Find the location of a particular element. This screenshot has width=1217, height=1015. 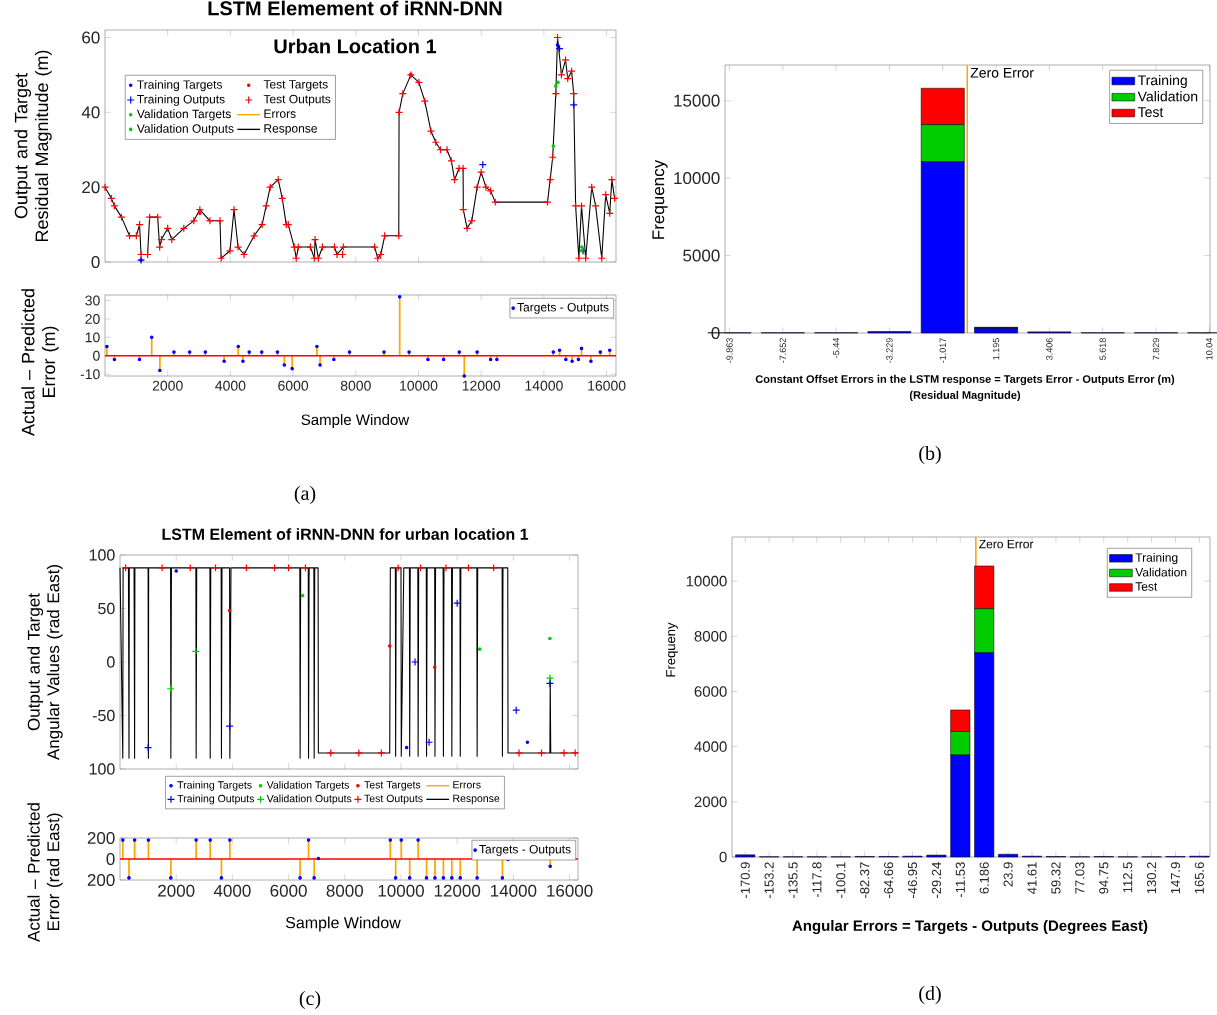

x-tick-label: -7.652 is located at coordinates (782, 350).